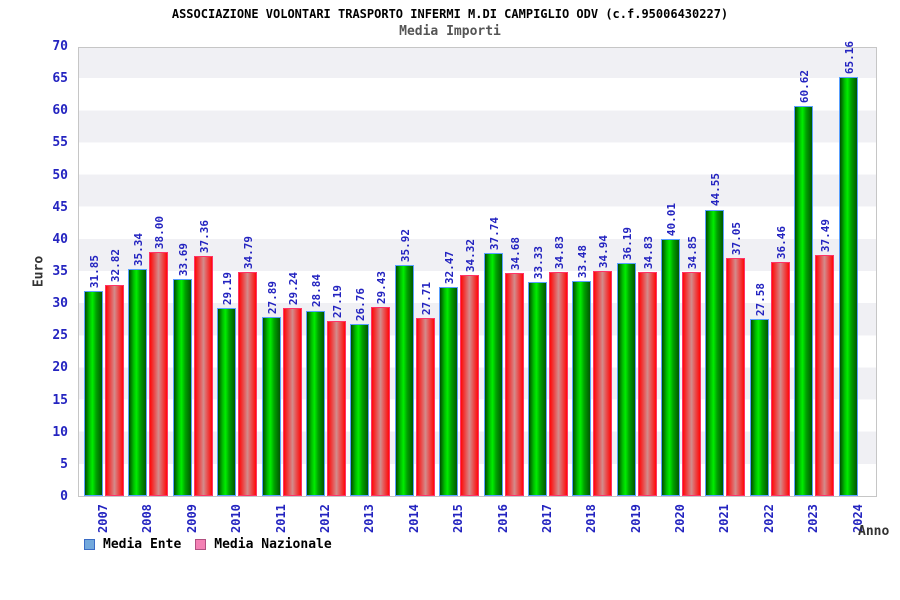 This screenshot has width=900, height=600. I want to click on bar-value-label: 35.34, so click(139, 249).